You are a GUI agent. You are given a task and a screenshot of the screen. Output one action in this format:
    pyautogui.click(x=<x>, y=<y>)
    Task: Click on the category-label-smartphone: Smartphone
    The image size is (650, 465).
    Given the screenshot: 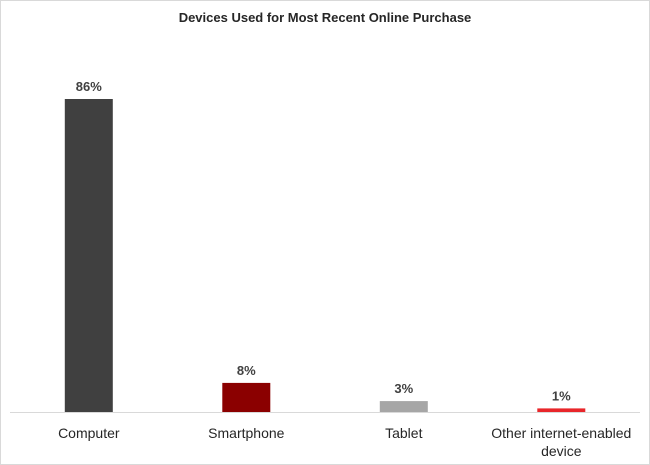 What is the action you would take?
    pyautogui.click(x=246, y=433)
    